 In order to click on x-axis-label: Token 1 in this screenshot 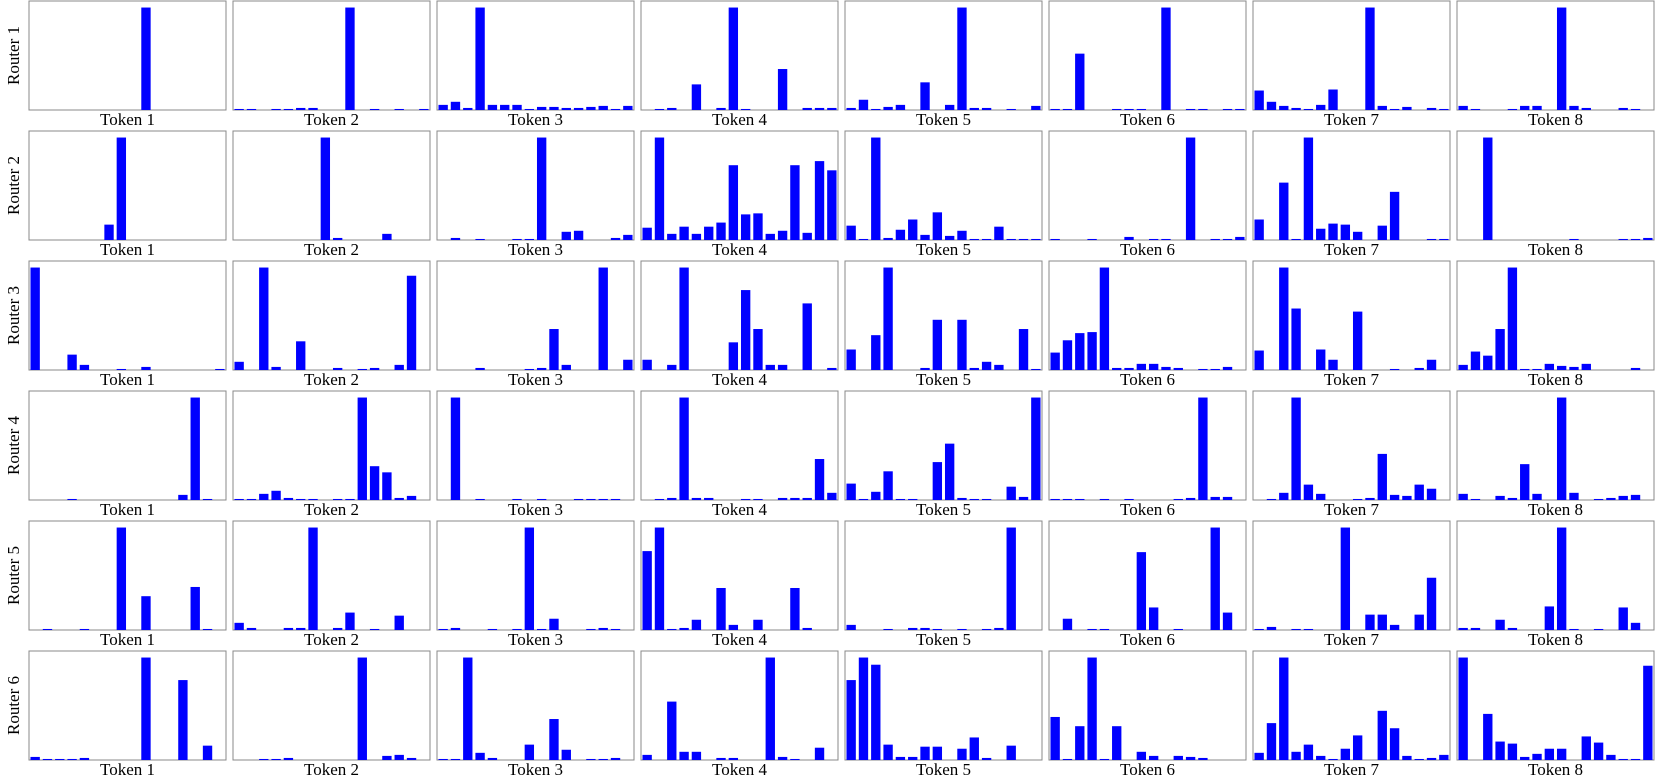, I will do `click(127, 509)`.